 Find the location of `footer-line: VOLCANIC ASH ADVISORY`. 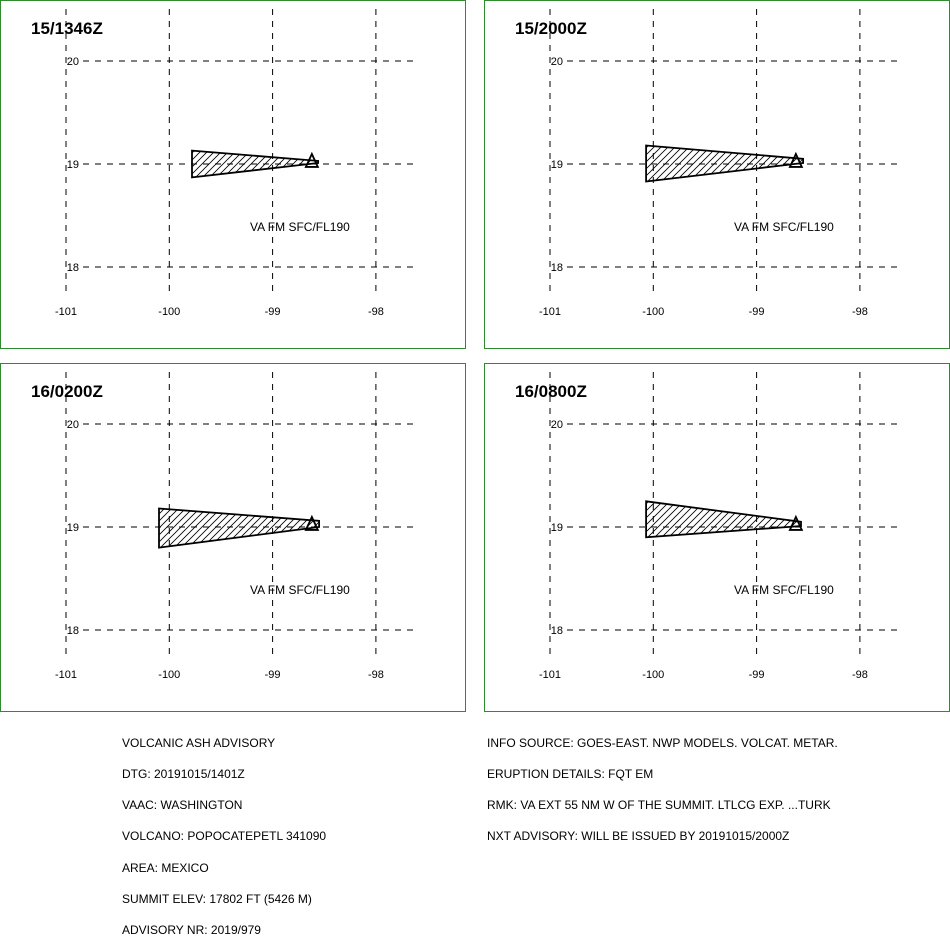

footer-line: VOLCANIC ASH ADVISORY is located at coordinates (199, 742).